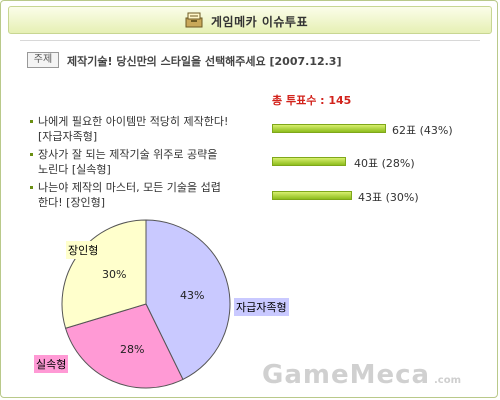 The image size is (500, 400). What do you see at coordinates (312, 100) in the screenshot?
I see `total-votes: 총 투표수 : 145` at bounding box center [312, 100].